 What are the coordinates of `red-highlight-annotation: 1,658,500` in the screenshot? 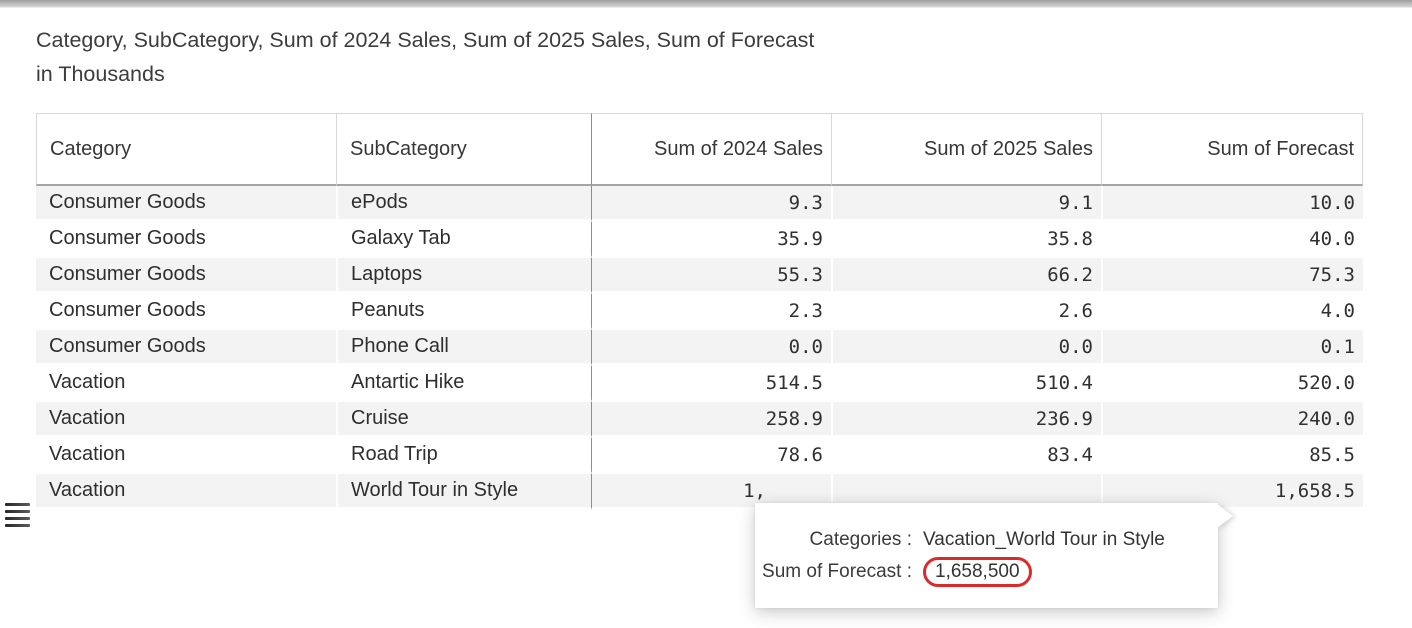 It's located at (977, 572).